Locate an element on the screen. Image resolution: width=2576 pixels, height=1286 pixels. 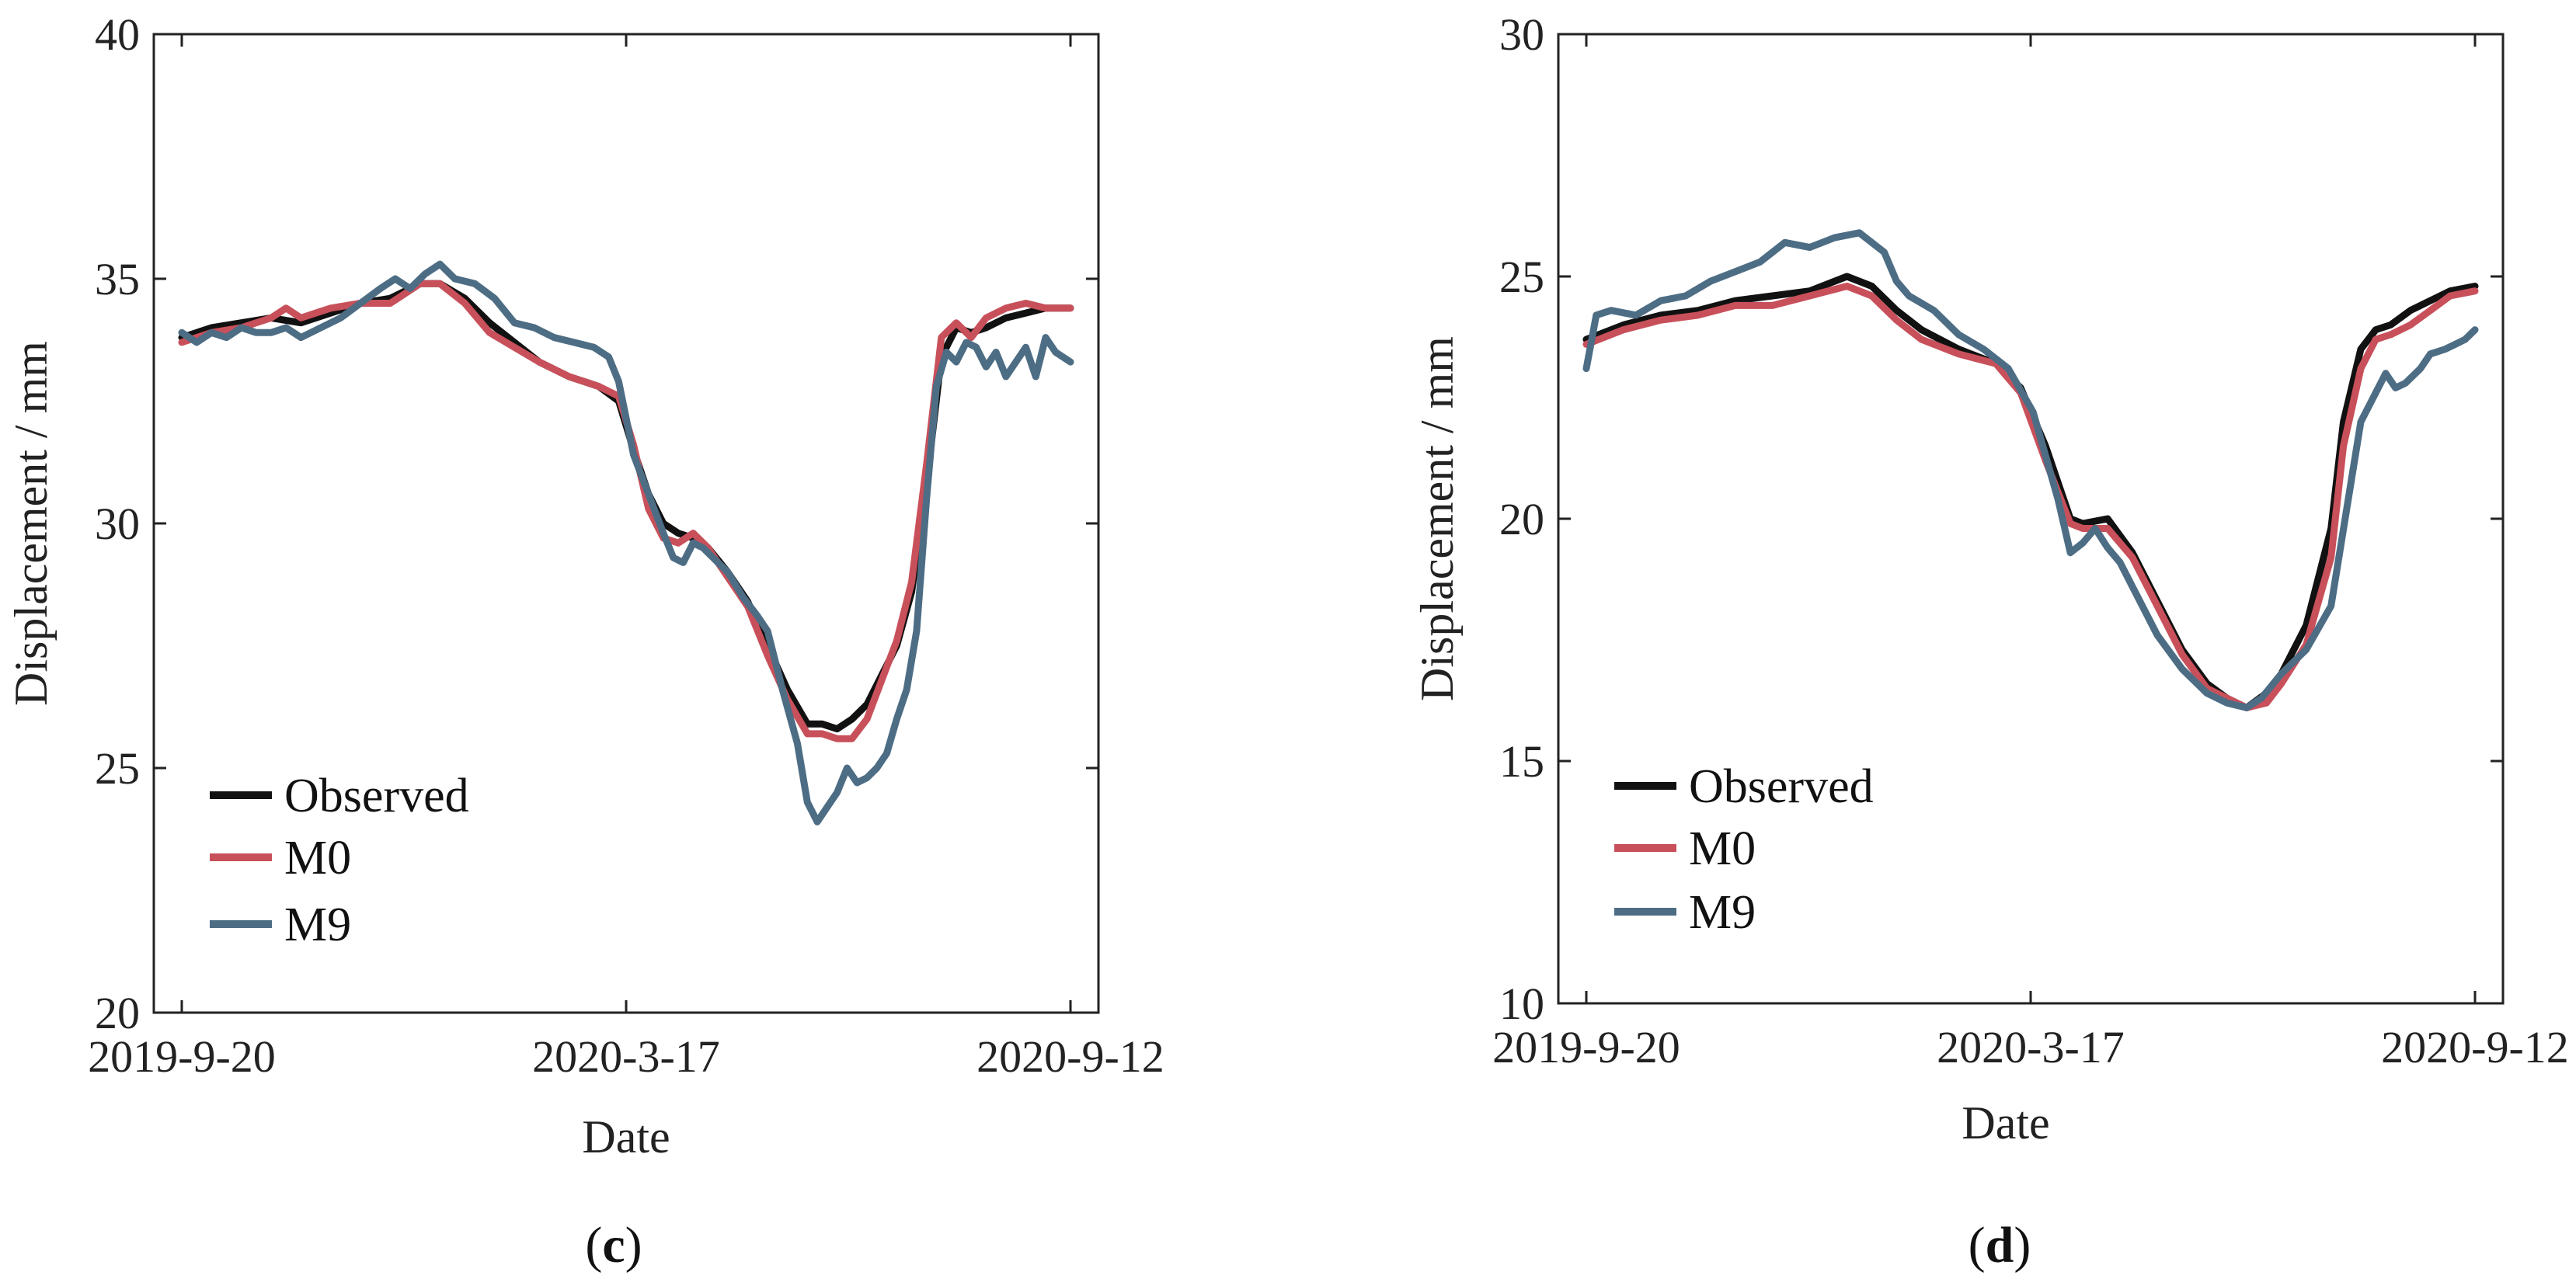
series-line-m9 is located at coordinates (2030, 470).